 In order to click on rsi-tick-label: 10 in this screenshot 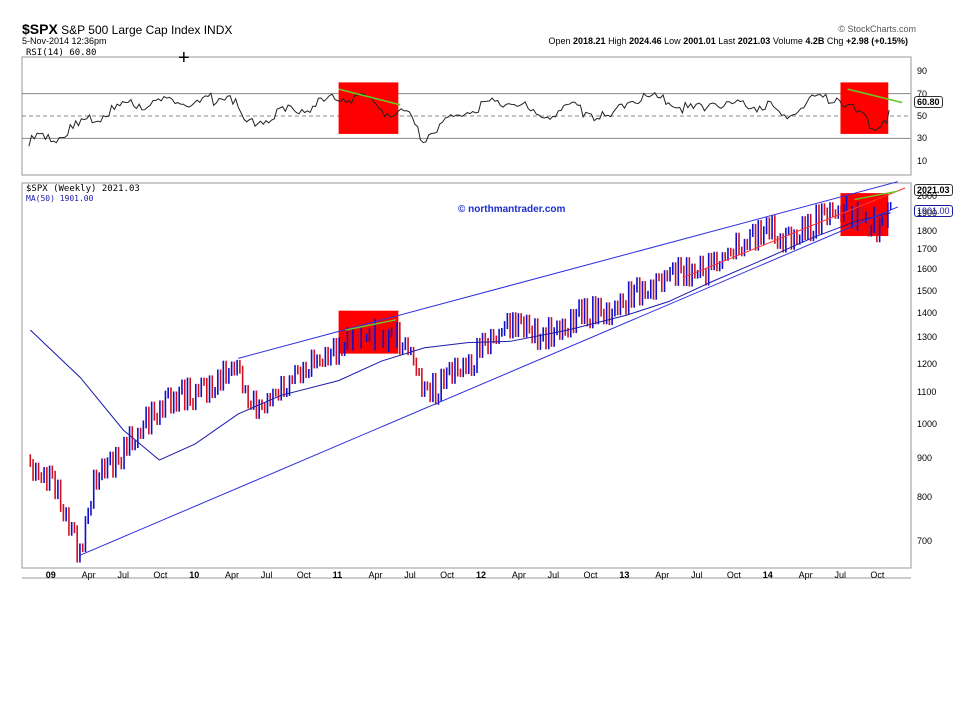, I will do `click(922, 160)`.